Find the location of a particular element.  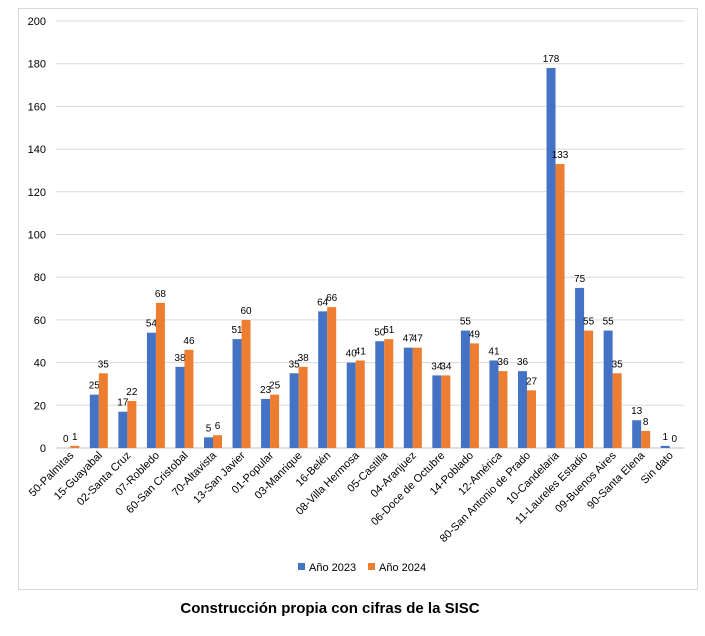

y-tick-label: 200 is located at coordinates (37, 22).